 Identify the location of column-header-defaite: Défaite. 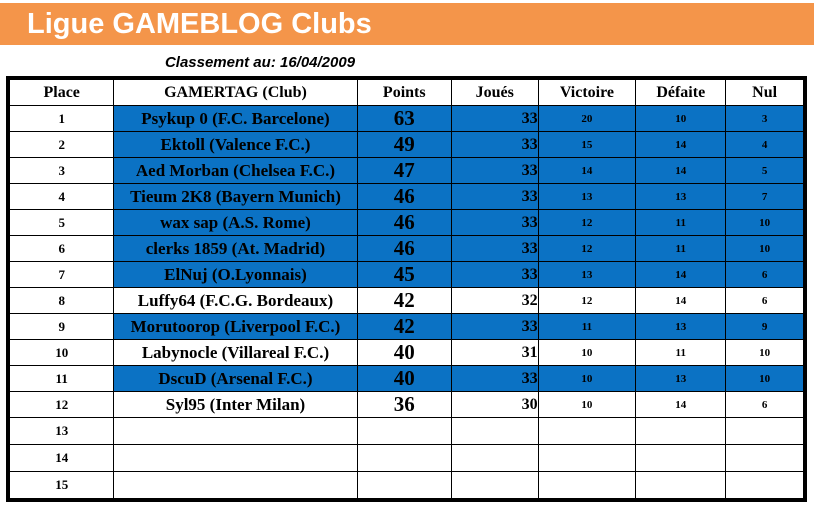
(681, 92).